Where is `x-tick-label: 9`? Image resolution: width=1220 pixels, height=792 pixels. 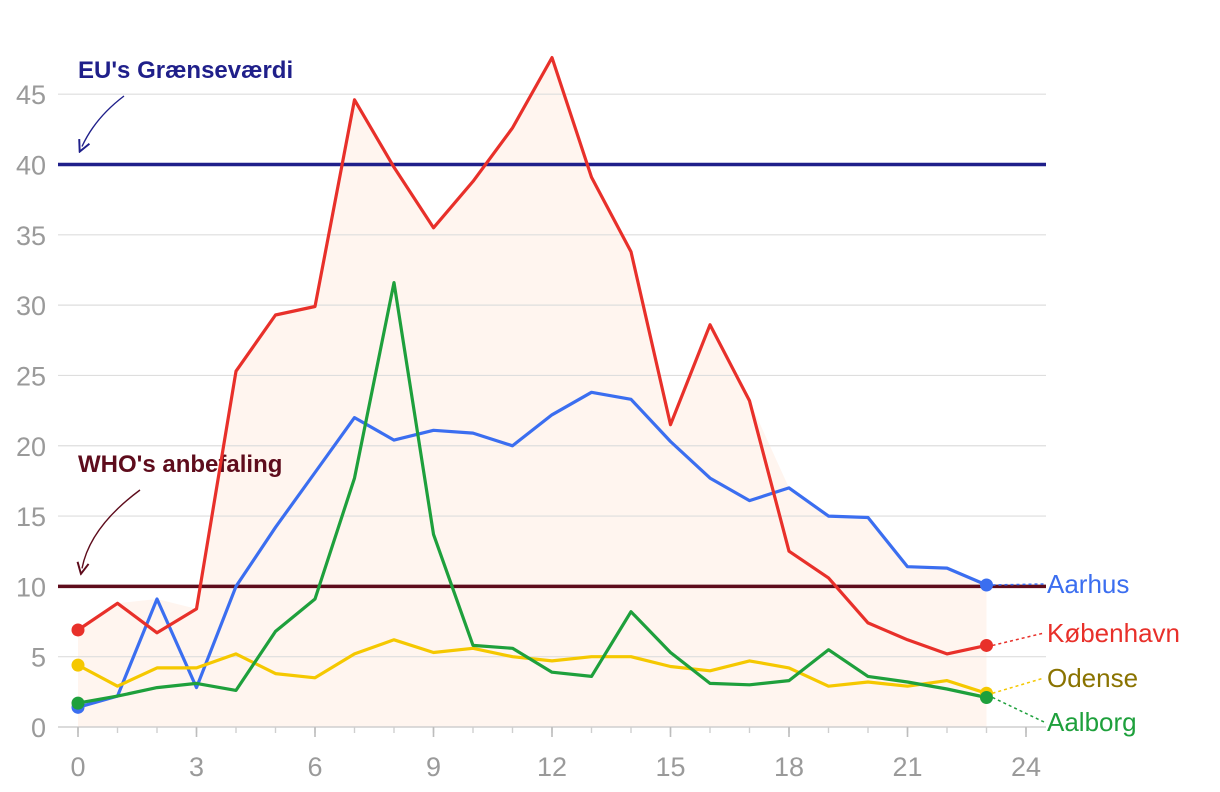 x-tick-label: 9 is located at coordinates (433, 767).